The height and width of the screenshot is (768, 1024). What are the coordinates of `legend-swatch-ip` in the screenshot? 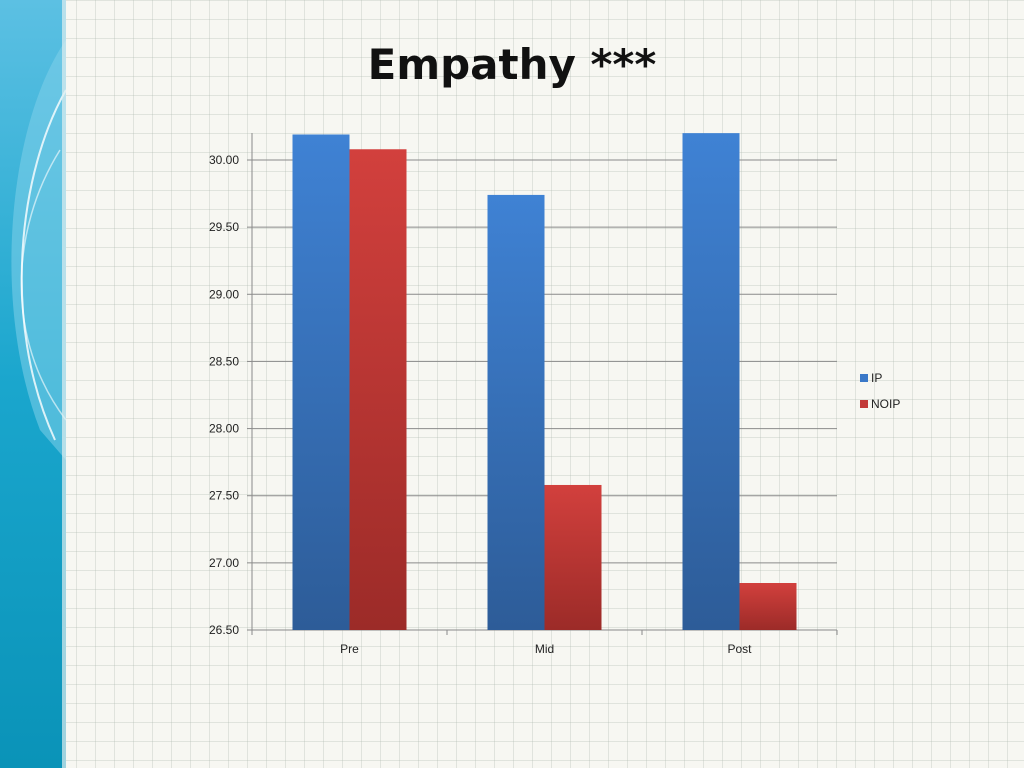 It's located at (864, 378).